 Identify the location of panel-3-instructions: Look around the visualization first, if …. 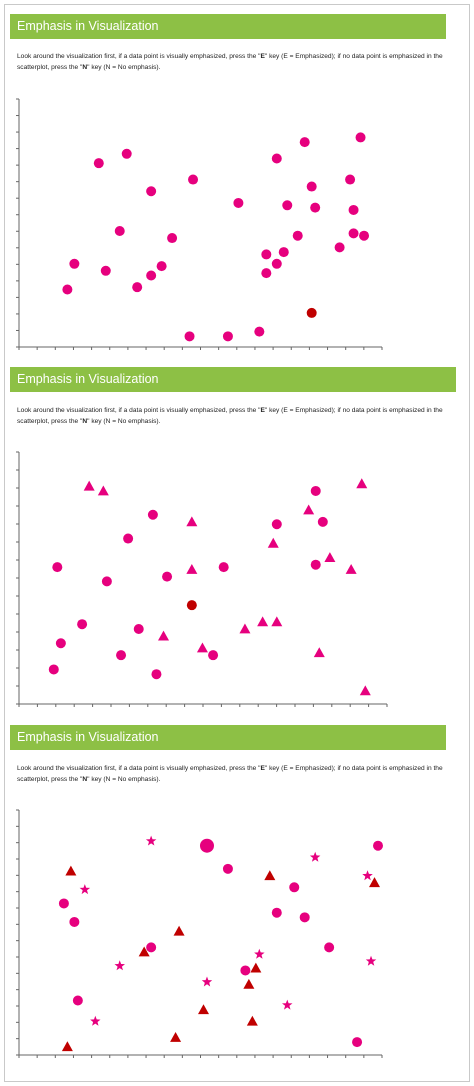
(230, 774).